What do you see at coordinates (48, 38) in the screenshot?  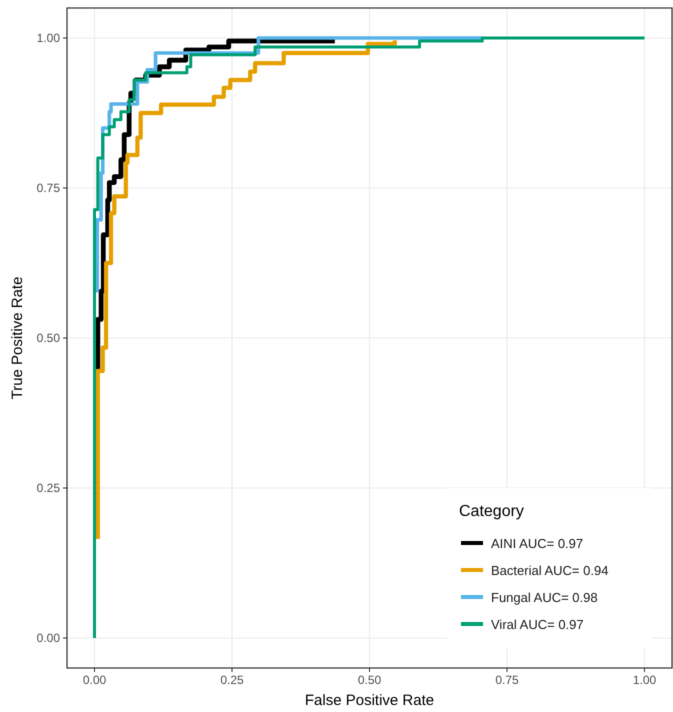 I see `y-tick-label: 1.00` at bounding box center [48, 38].